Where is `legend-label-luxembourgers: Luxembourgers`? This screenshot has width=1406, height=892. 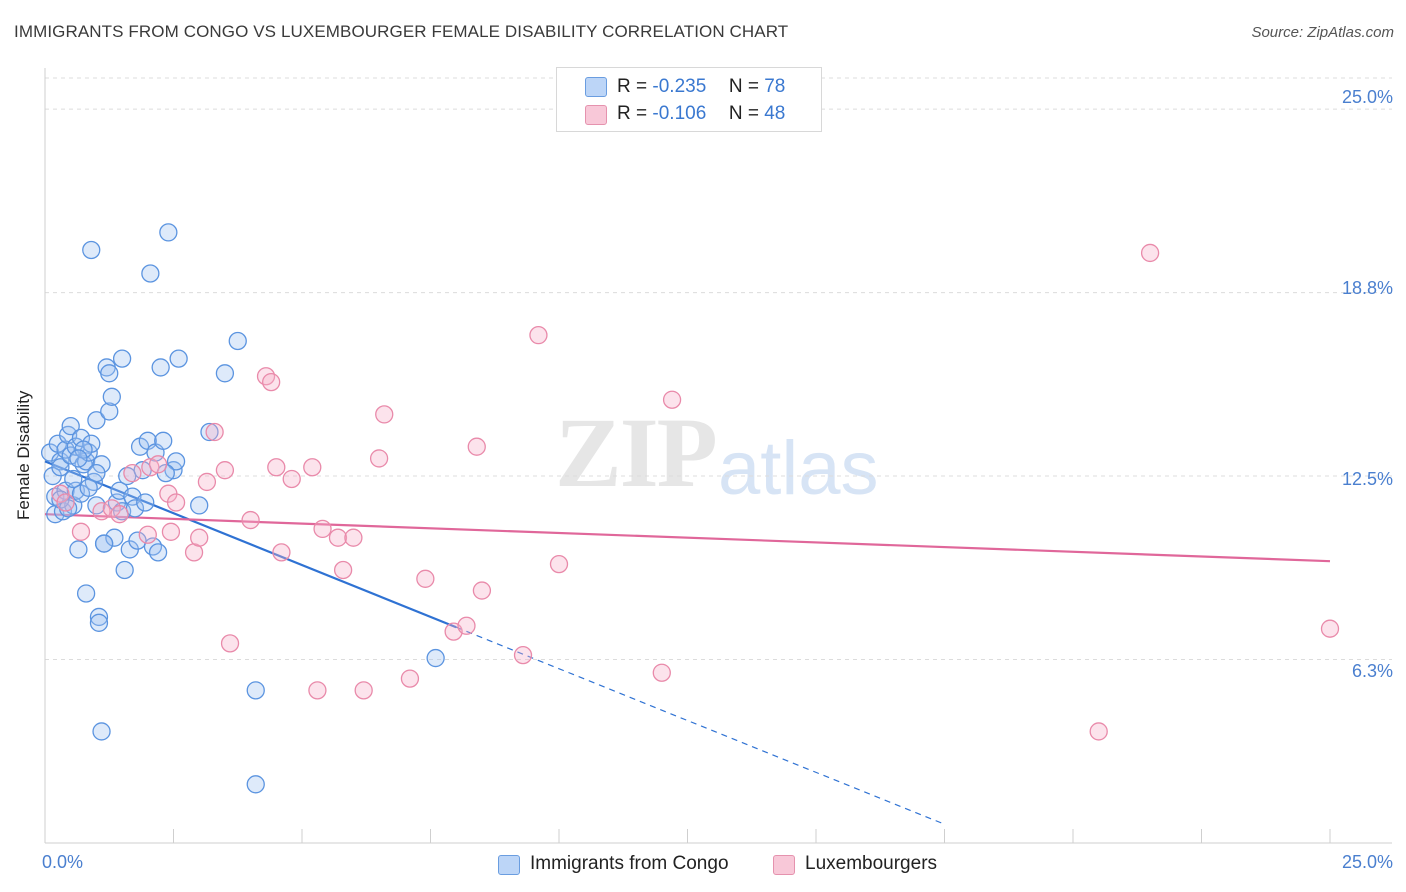 legend-label-luxembourgers: Luxembourgers is located at coordinates (871, 863).